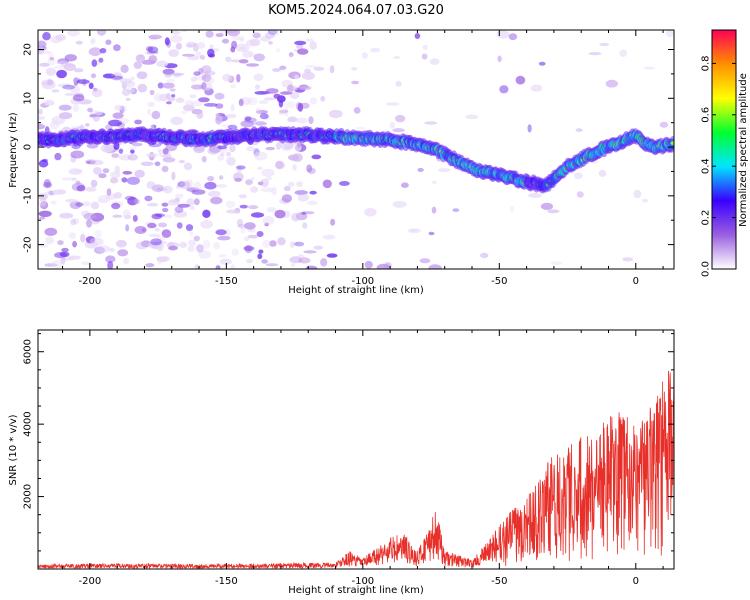 Image resolution: width=750 pixels, height=600 pixels. I want to click on colorbar-tick-label: 0.0, so click(706, 269).